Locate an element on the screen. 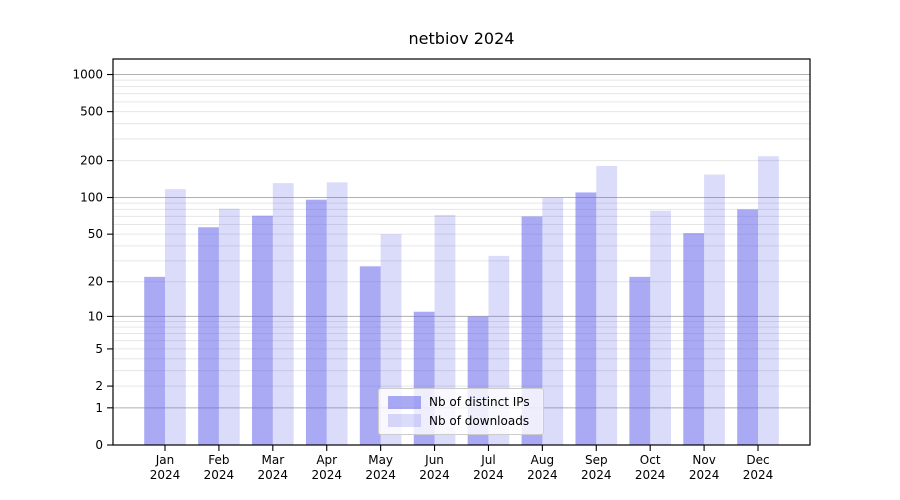  bar-distinct-ips-jan is located at coordinates (154, 360).